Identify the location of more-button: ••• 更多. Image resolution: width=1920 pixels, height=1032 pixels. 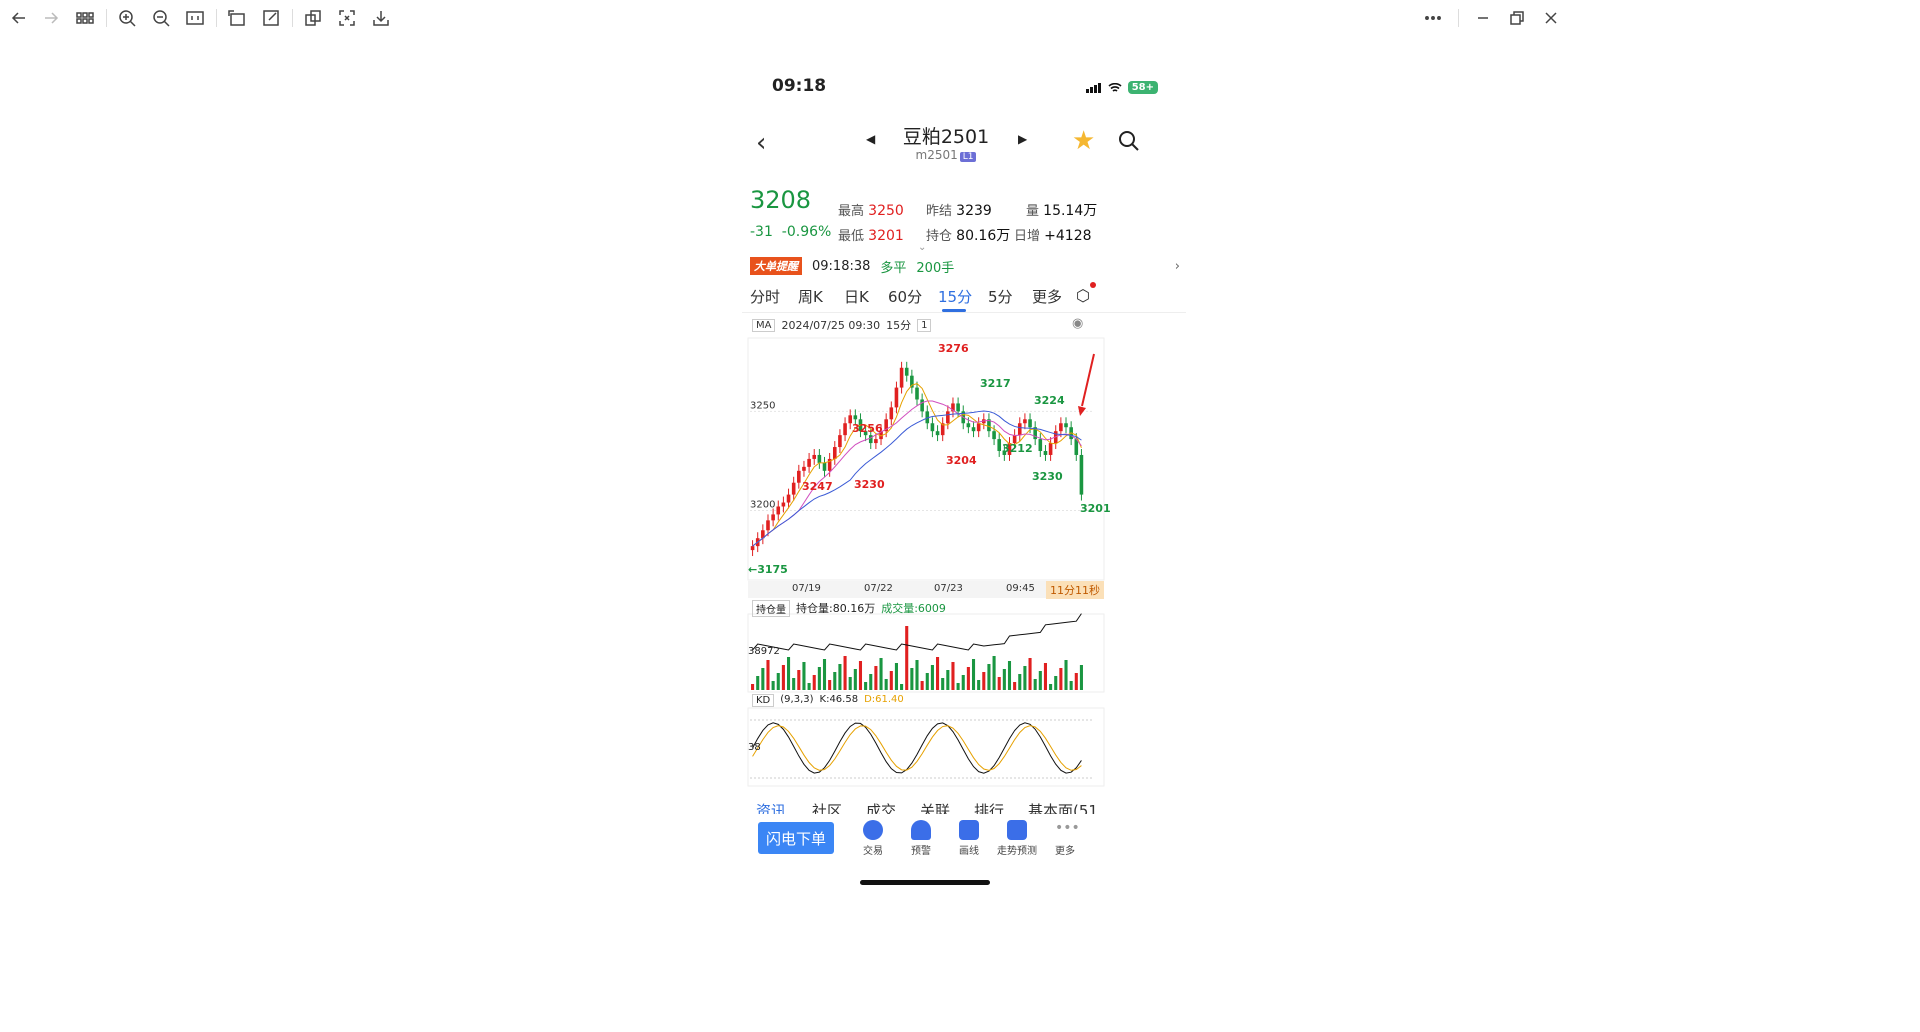
(1065, 838).